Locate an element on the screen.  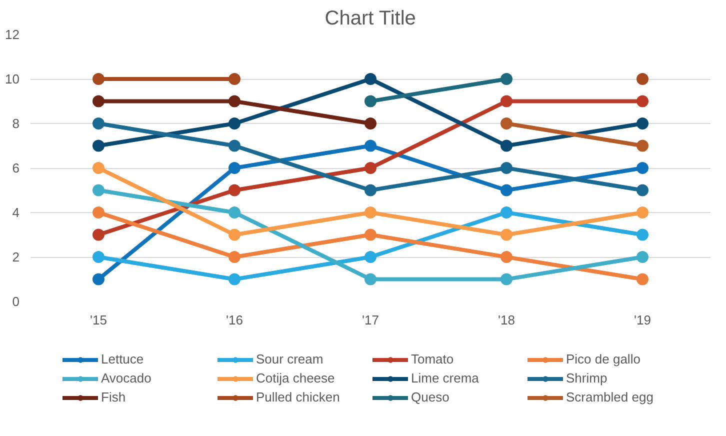
legend-label: Shrimp is located at coordinates (587, 378).